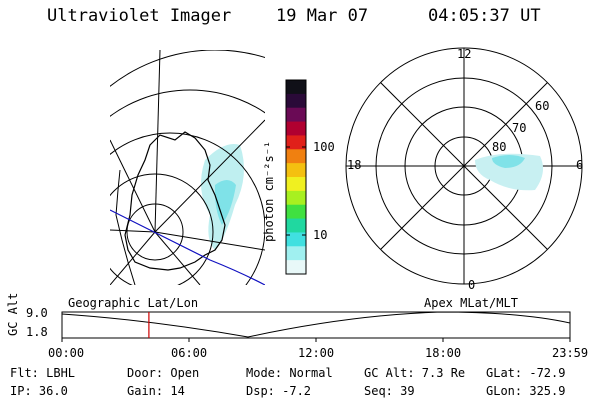 The height and width of the screenshot is (400, 600). I want to click on info-seq: Seq: 39, so click(389, 391).